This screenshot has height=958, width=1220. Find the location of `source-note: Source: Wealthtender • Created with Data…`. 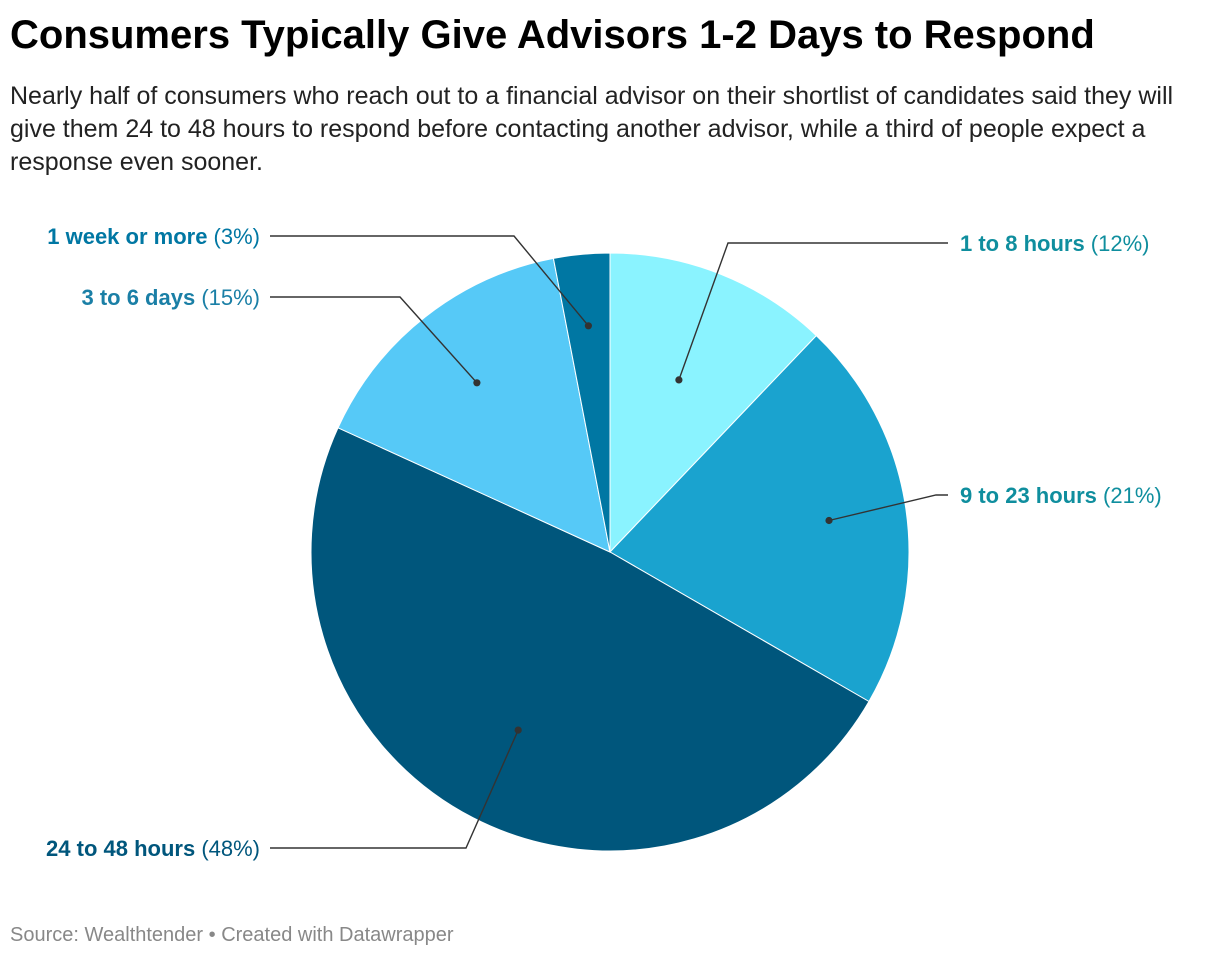

source-note: Source: Wealthtender • Created with Data… is located at coordinates (232, 935).